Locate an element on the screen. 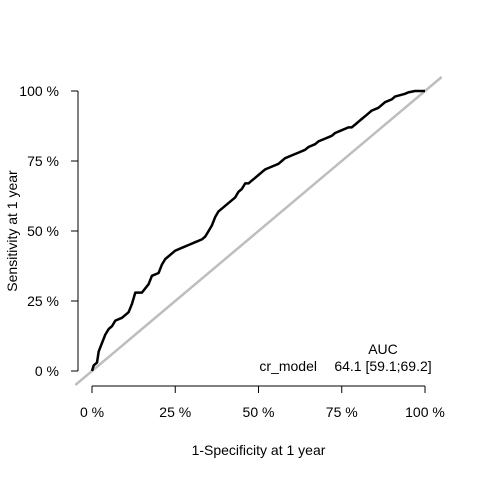  y-tick-label: 0 % is located at coordinates (47, 371).